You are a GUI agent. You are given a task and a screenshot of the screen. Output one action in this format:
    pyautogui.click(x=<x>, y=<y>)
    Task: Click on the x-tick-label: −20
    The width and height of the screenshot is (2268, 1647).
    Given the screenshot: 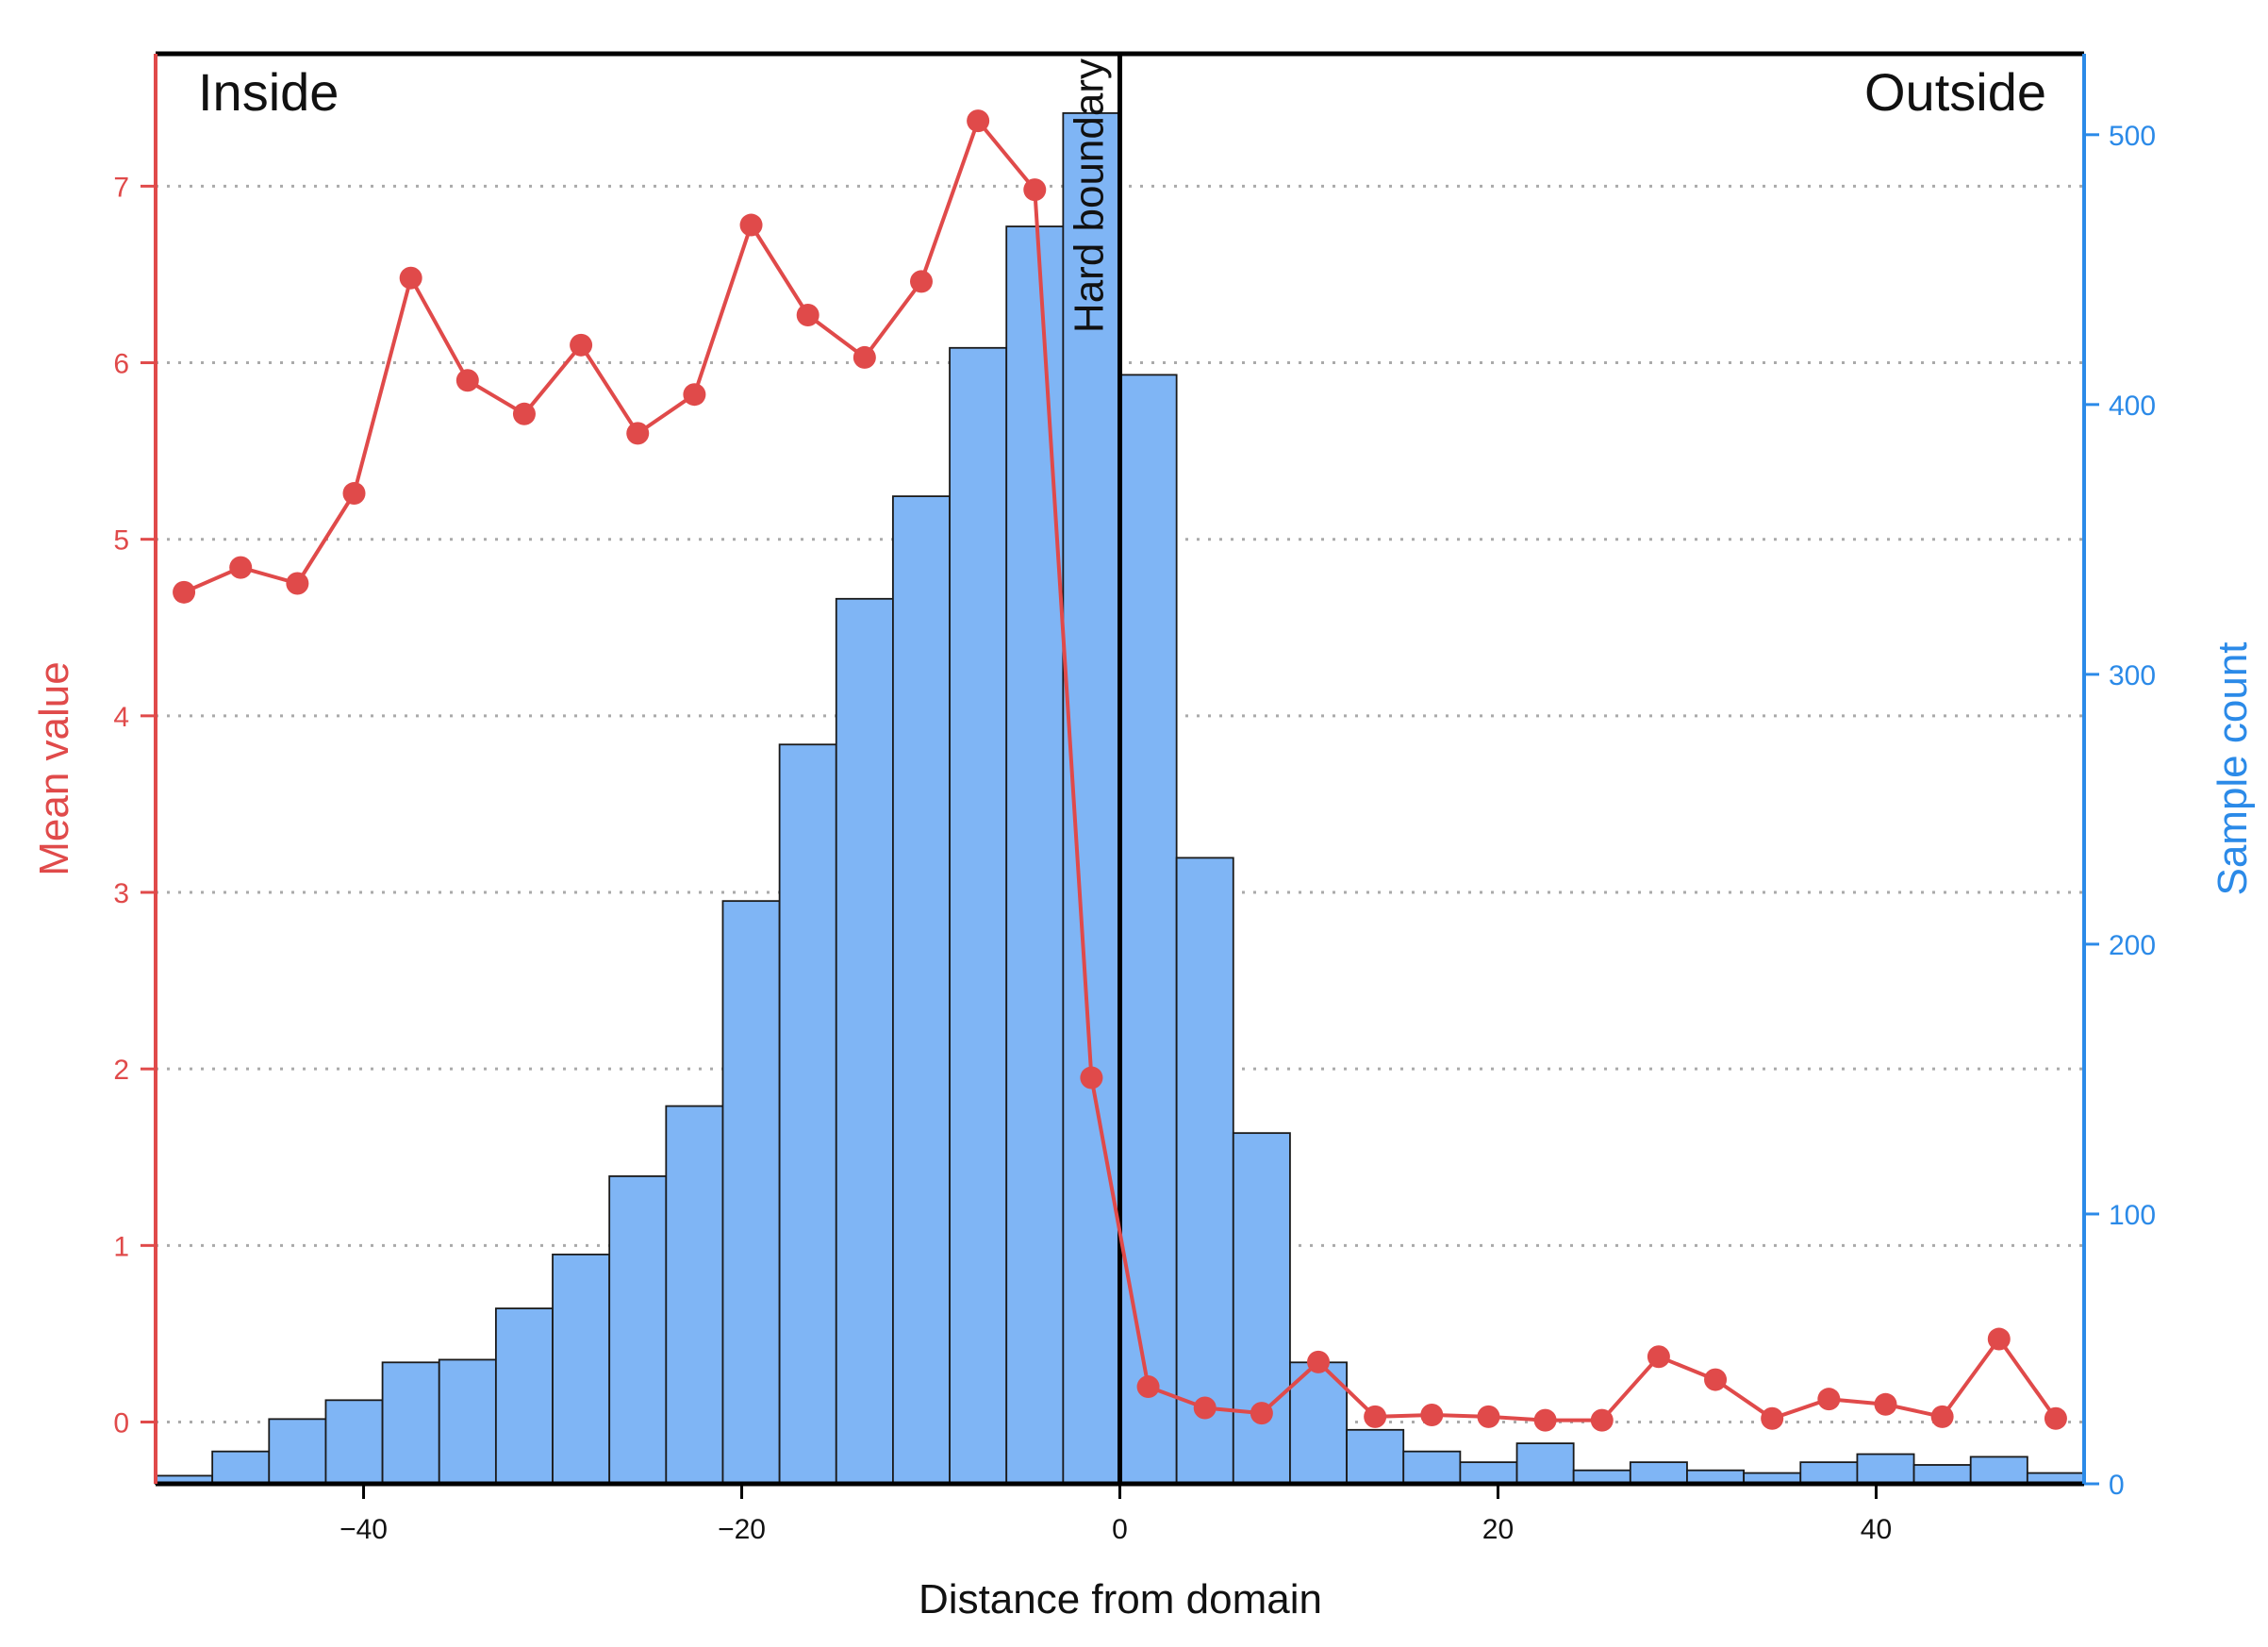 What is the action you would take?
    pyautogui.click(x=742, y=1529)
    